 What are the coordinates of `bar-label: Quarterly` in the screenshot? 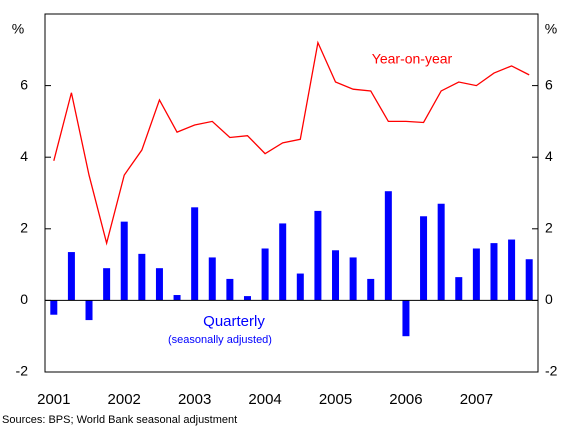 It's located at (234, 321).